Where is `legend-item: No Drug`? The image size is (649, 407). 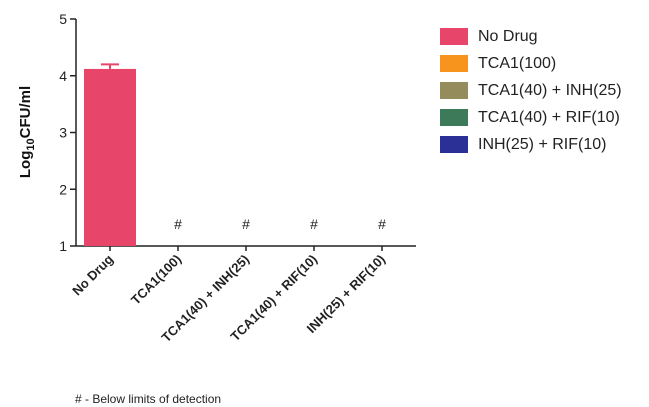 legend-item: No Drug is located at coordinates (531, 36).